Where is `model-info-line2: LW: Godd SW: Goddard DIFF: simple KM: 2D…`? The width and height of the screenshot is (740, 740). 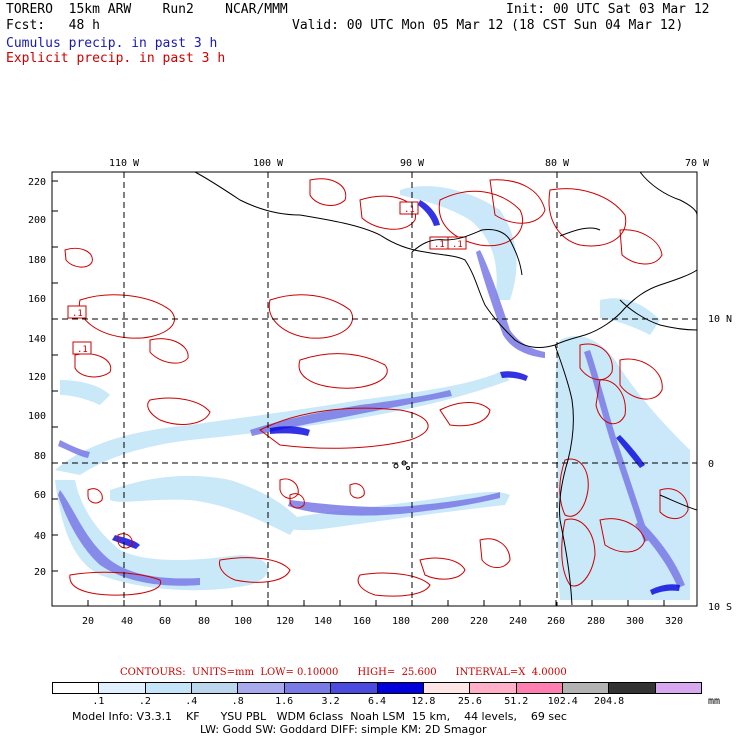
model-info-line2: LW: Godd SW: Goddard DIFF: simple KM: 2D… is located at coordinates (343, 729).